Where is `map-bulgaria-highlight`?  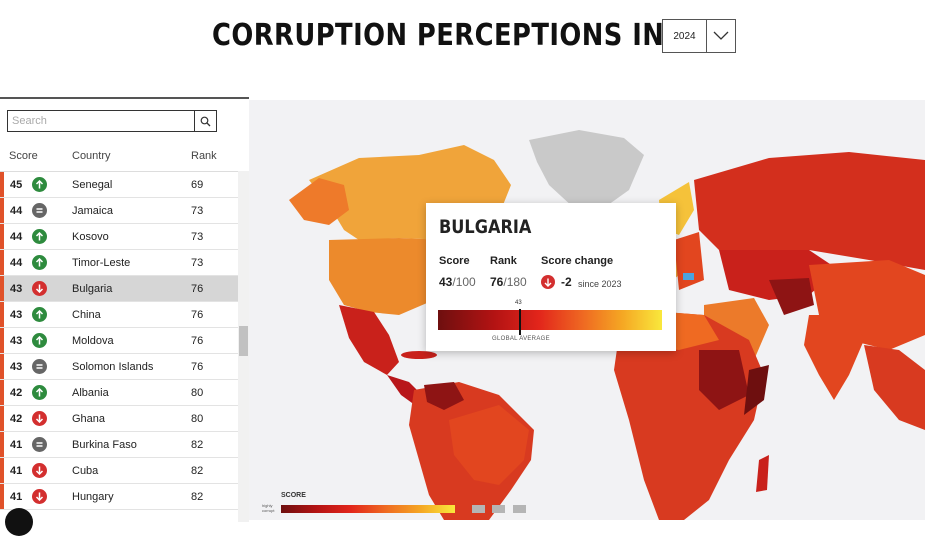
map-bulgaria-highlight is located at coordinates (688, 276).